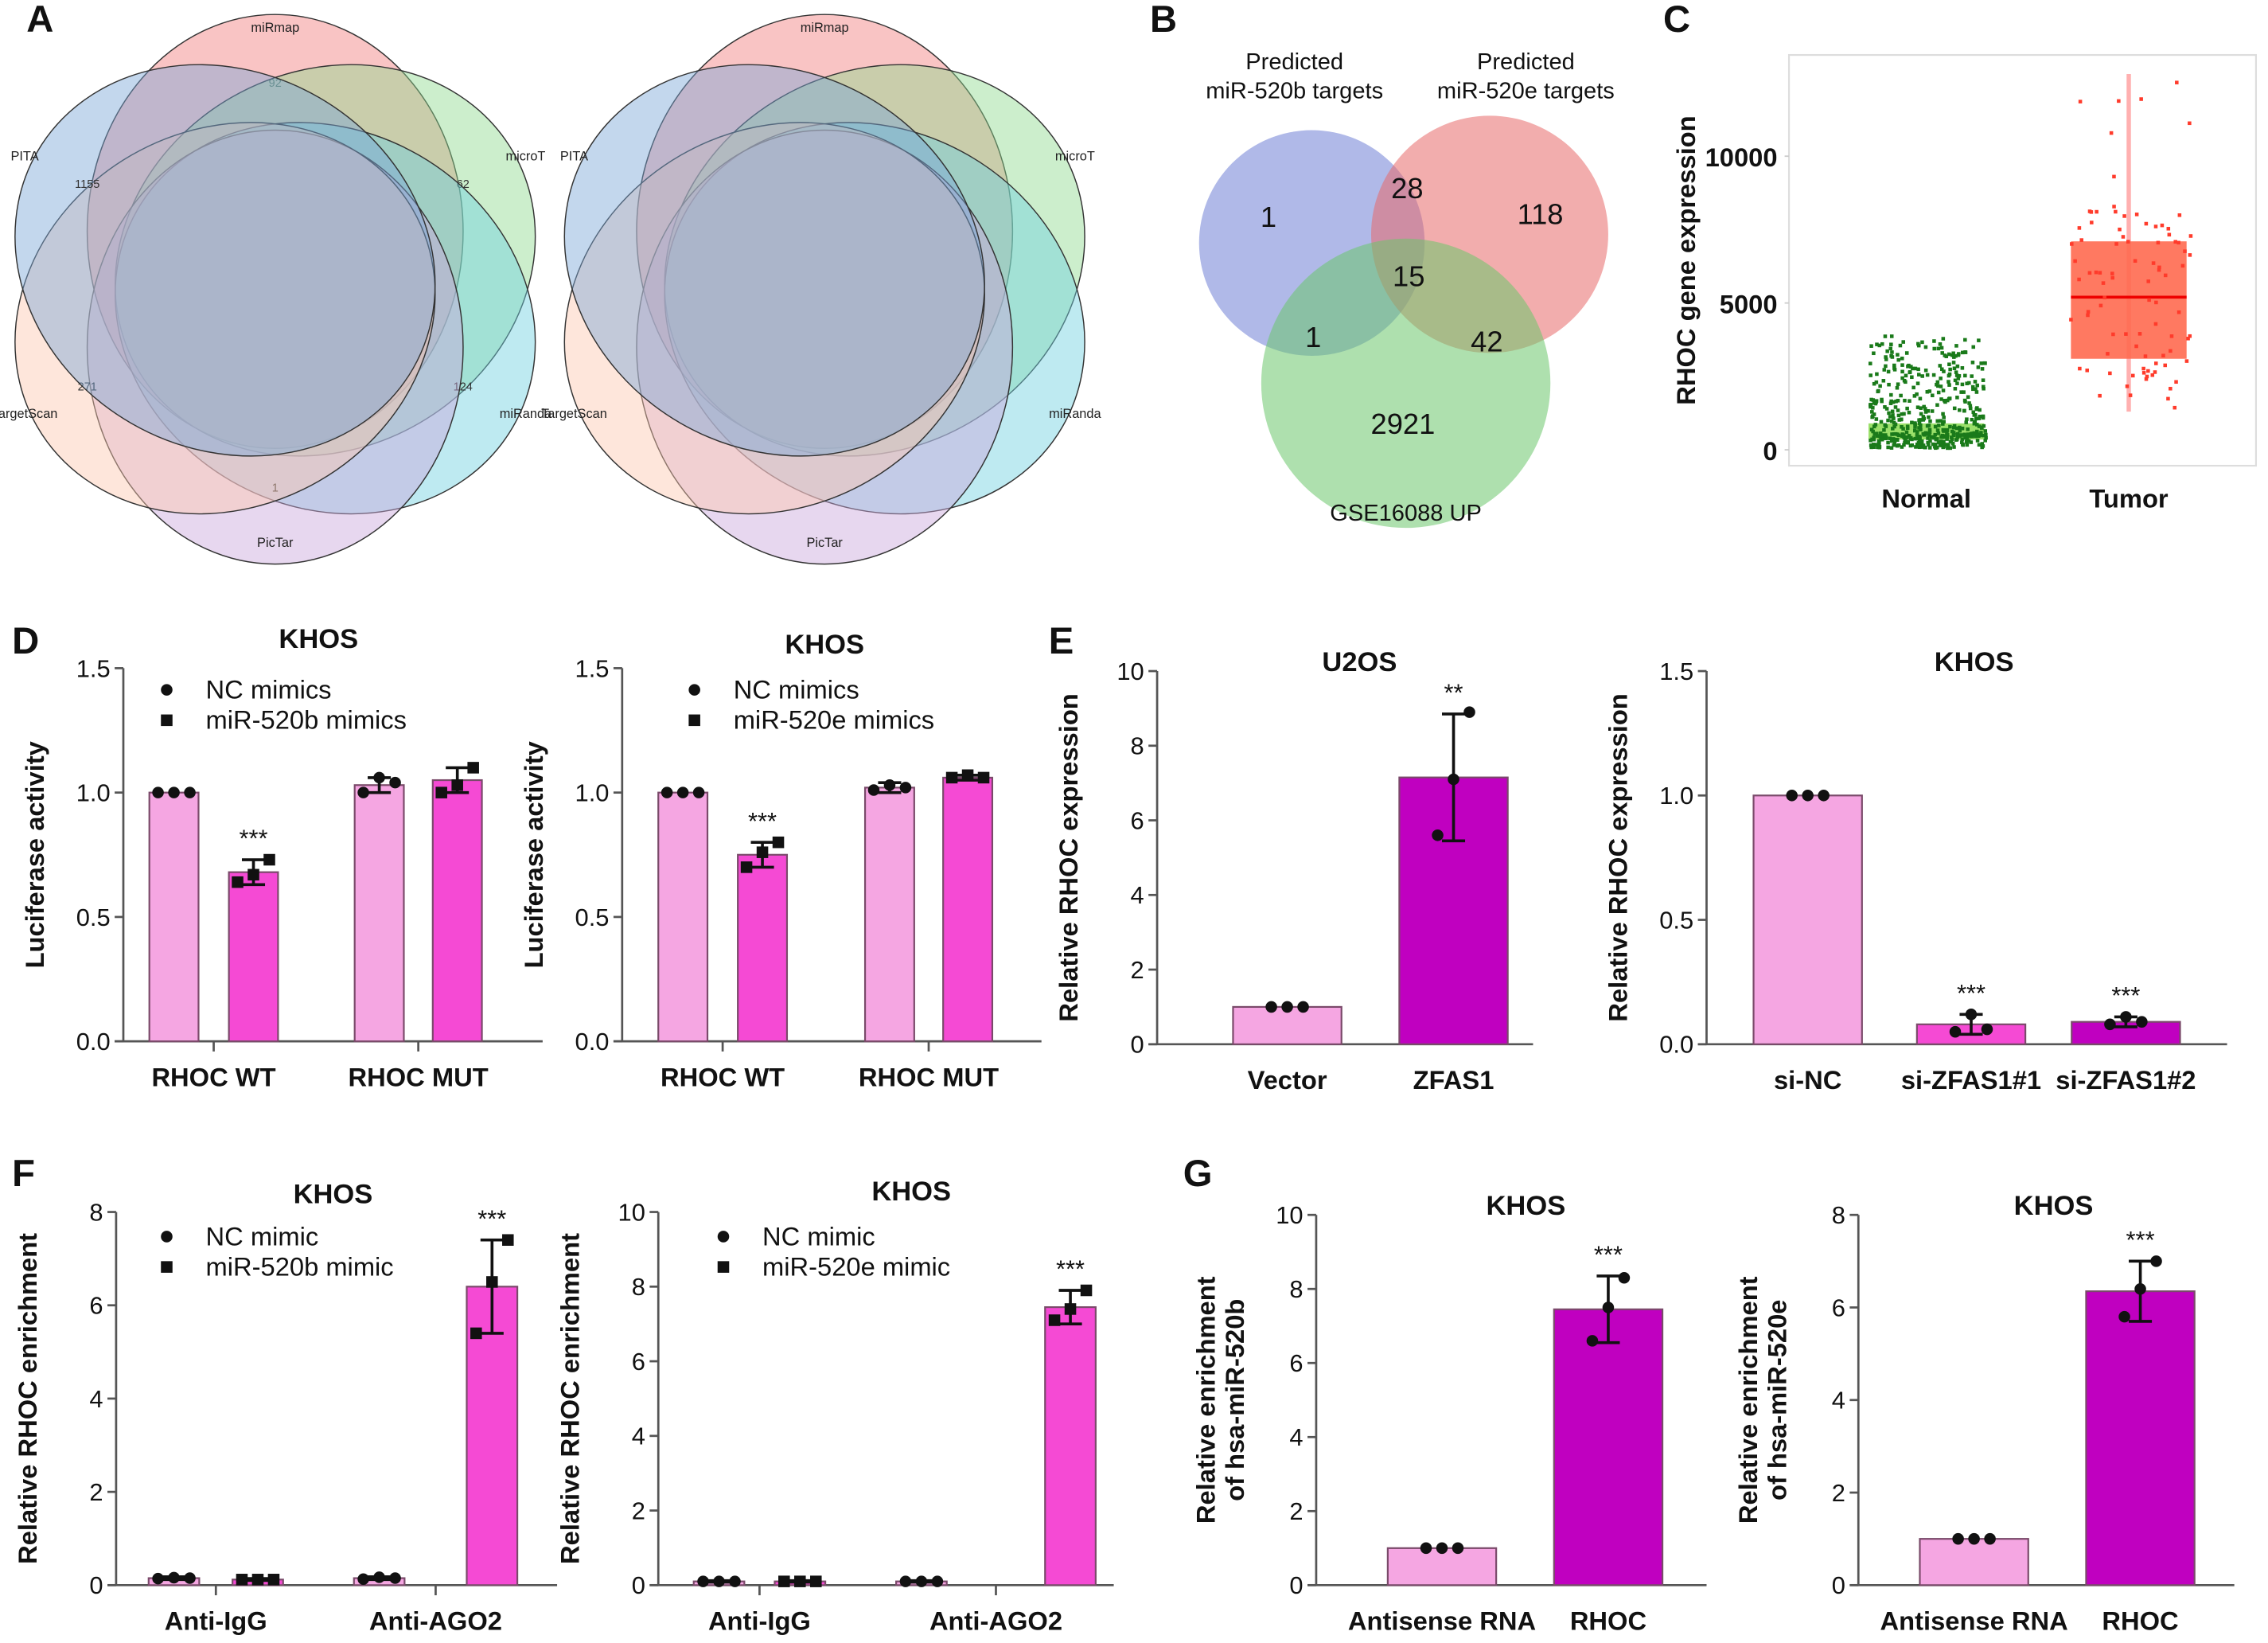 The image size is (2268, 1643). Describe the element at coordinates (592, 1042) in the screenshot. I see `y-tick-label: 0.0` at that location.